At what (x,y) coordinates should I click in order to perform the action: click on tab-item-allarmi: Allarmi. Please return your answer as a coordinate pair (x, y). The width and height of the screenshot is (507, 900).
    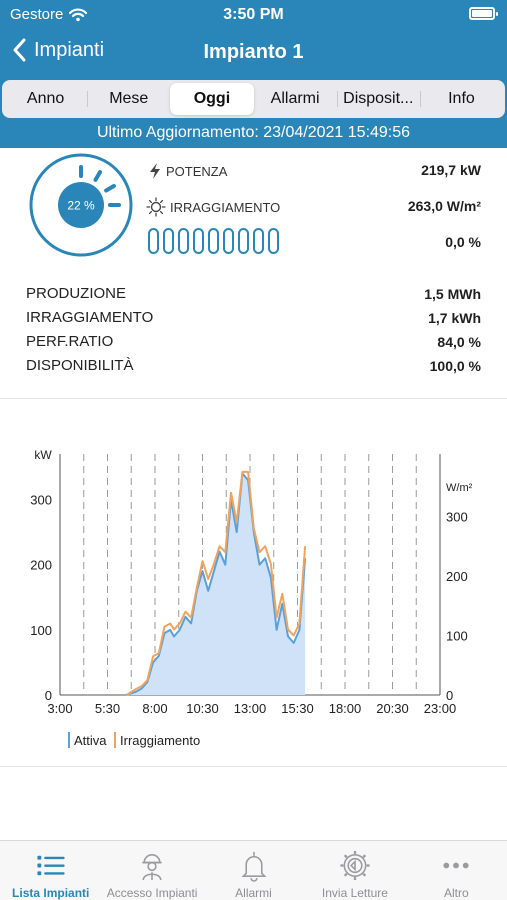
    Looking at the image, I should click on (253, 870).